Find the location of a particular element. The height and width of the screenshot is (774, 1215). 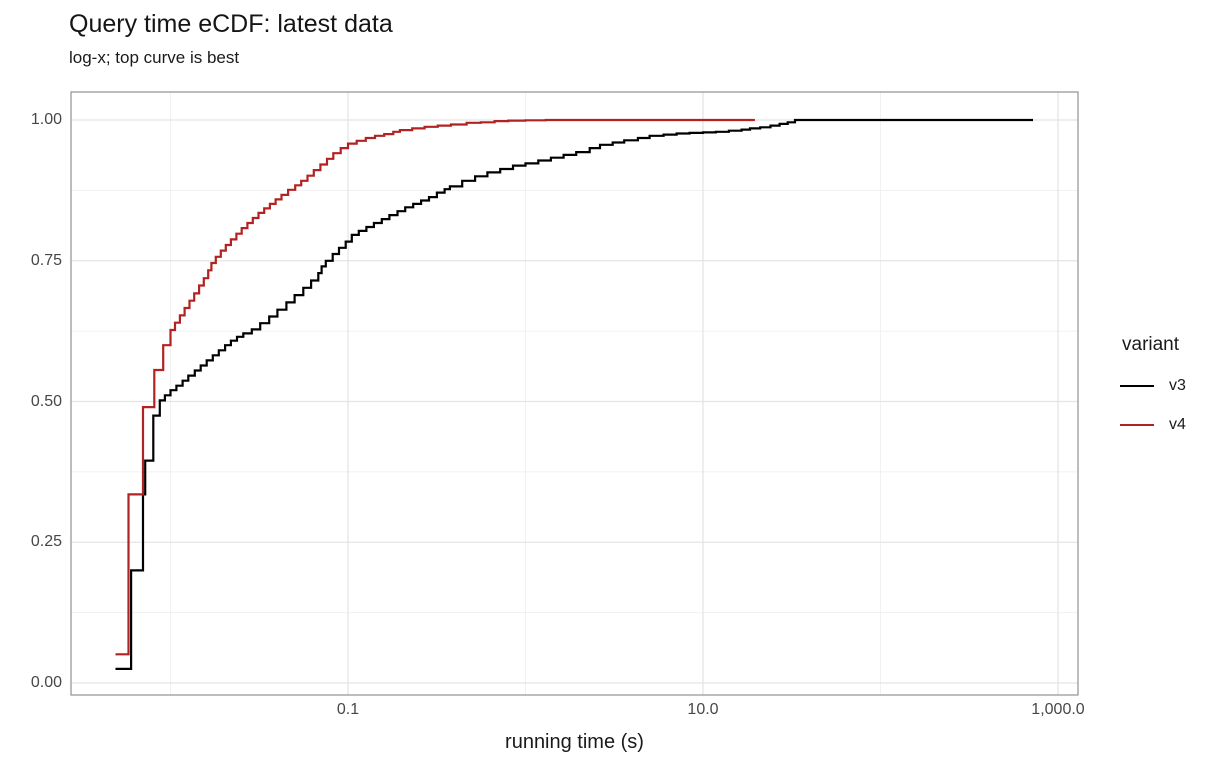

legend: variant v3 v4 is located at coordinates (1153, 395).